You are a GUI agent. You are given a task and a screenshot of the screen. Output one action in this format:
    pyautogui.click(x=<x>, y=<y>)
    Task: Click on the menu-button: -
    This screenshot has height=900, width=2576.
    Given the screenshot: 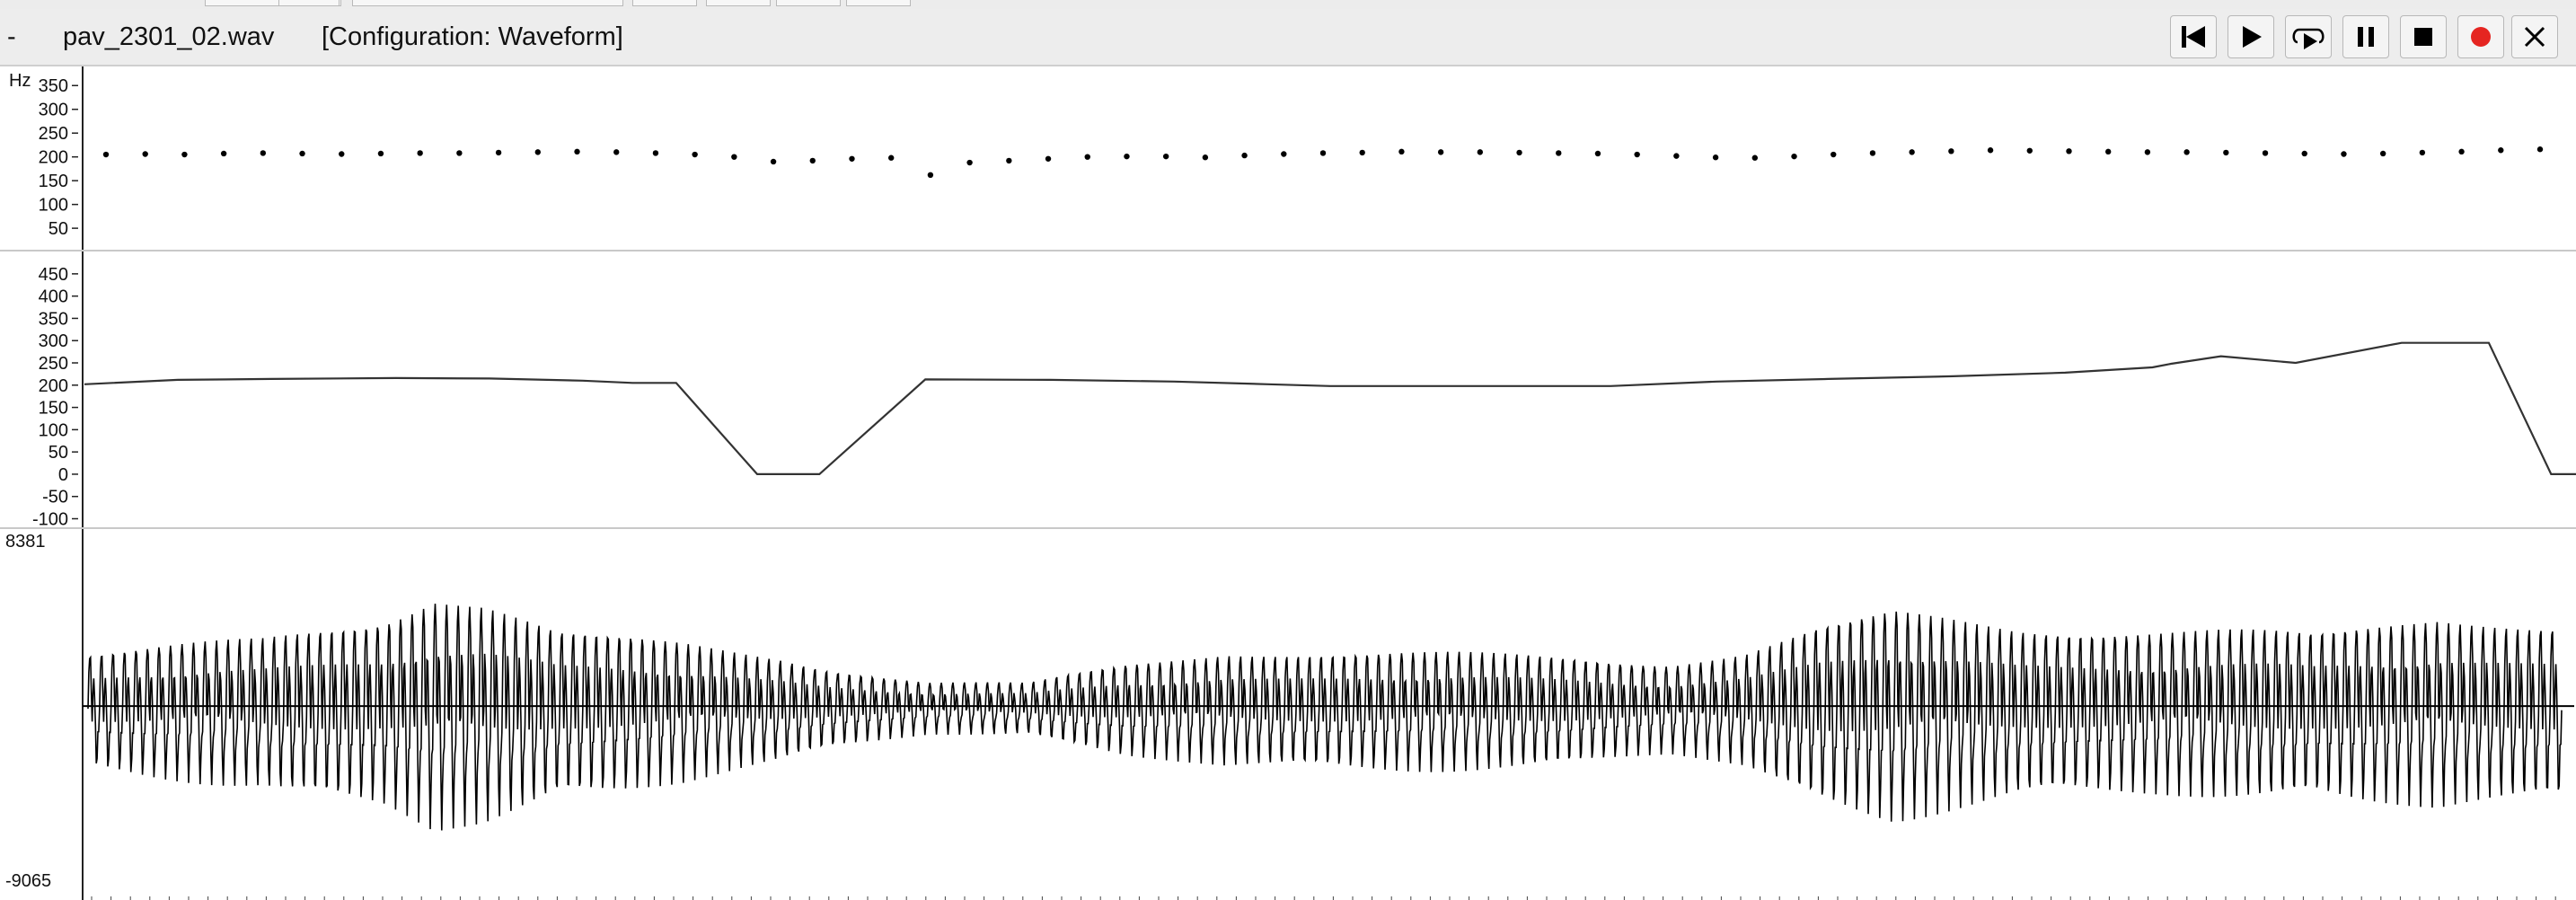 What is the action you would take?
    pyautogui.click(x=11, y=36)
    